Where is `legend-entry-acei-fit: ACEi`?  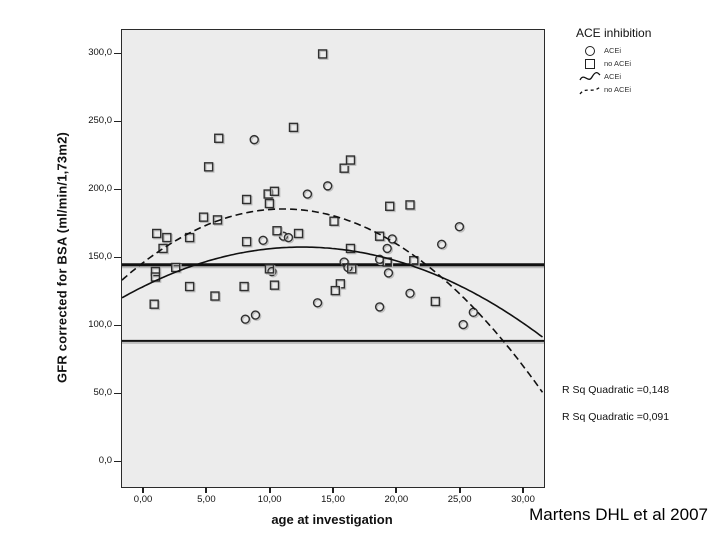 legend-entry-acei-fit: ACEi is located at coordinates (646, 76).